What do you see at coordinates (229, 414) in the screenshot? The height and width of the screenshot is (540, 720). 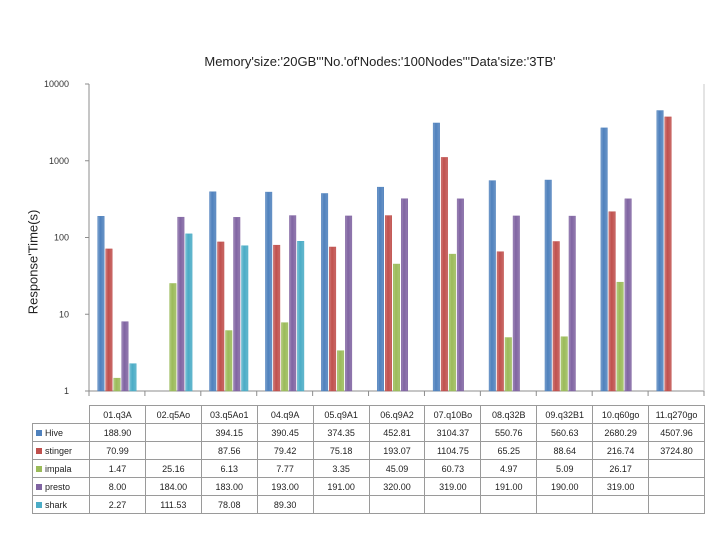 I see `x-tick-label: 03.q5Ao1` at bounding box center [229, 414].